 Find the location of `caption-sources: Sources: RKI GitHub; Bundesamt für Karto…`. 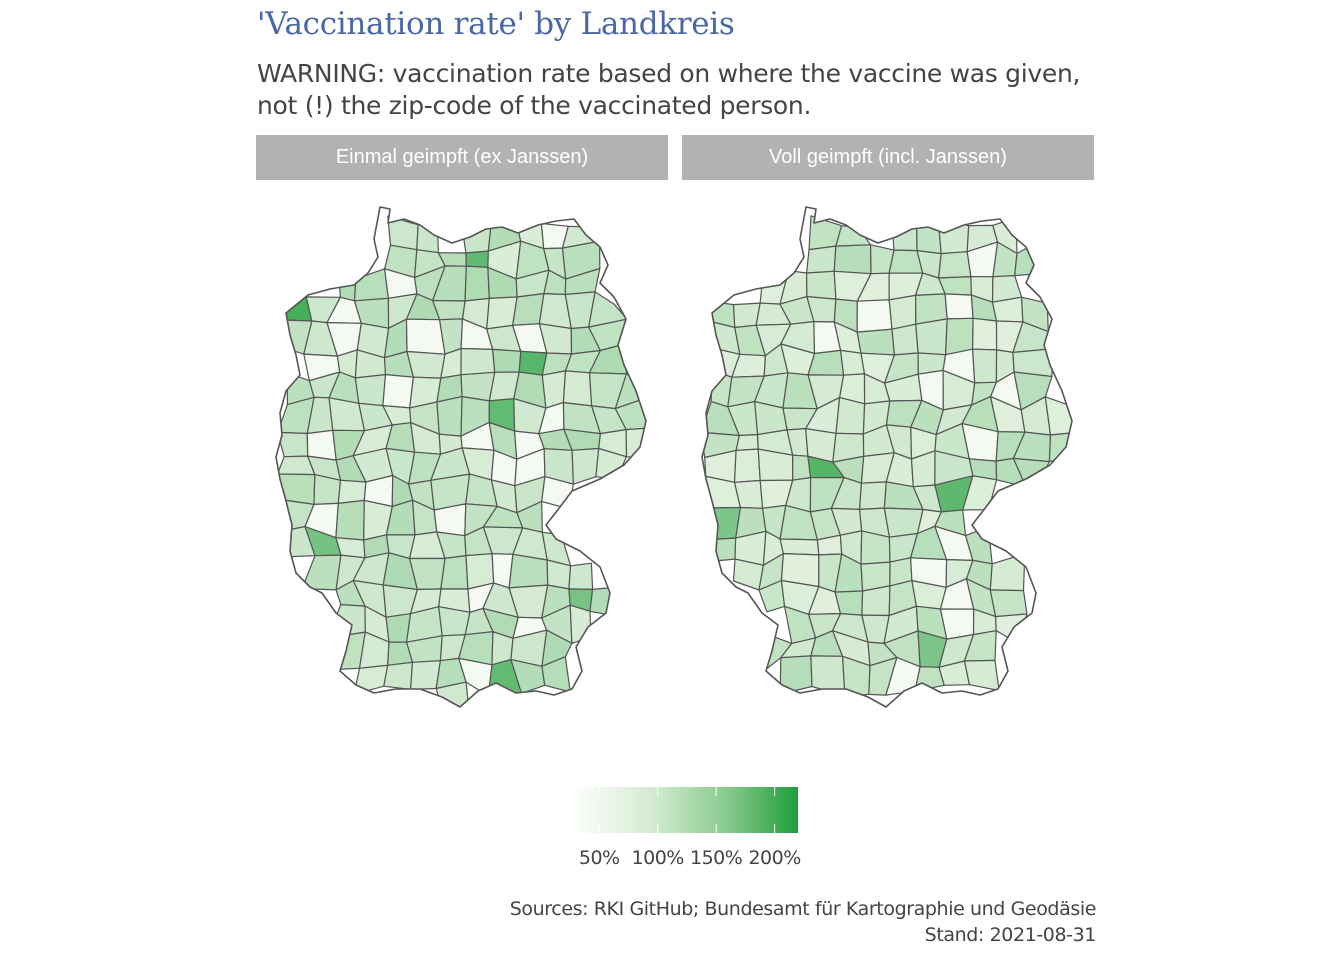

caption-sources: Sources: RKI GitHub; Bundesamt für Karto… is located at coordinates (803, 909).